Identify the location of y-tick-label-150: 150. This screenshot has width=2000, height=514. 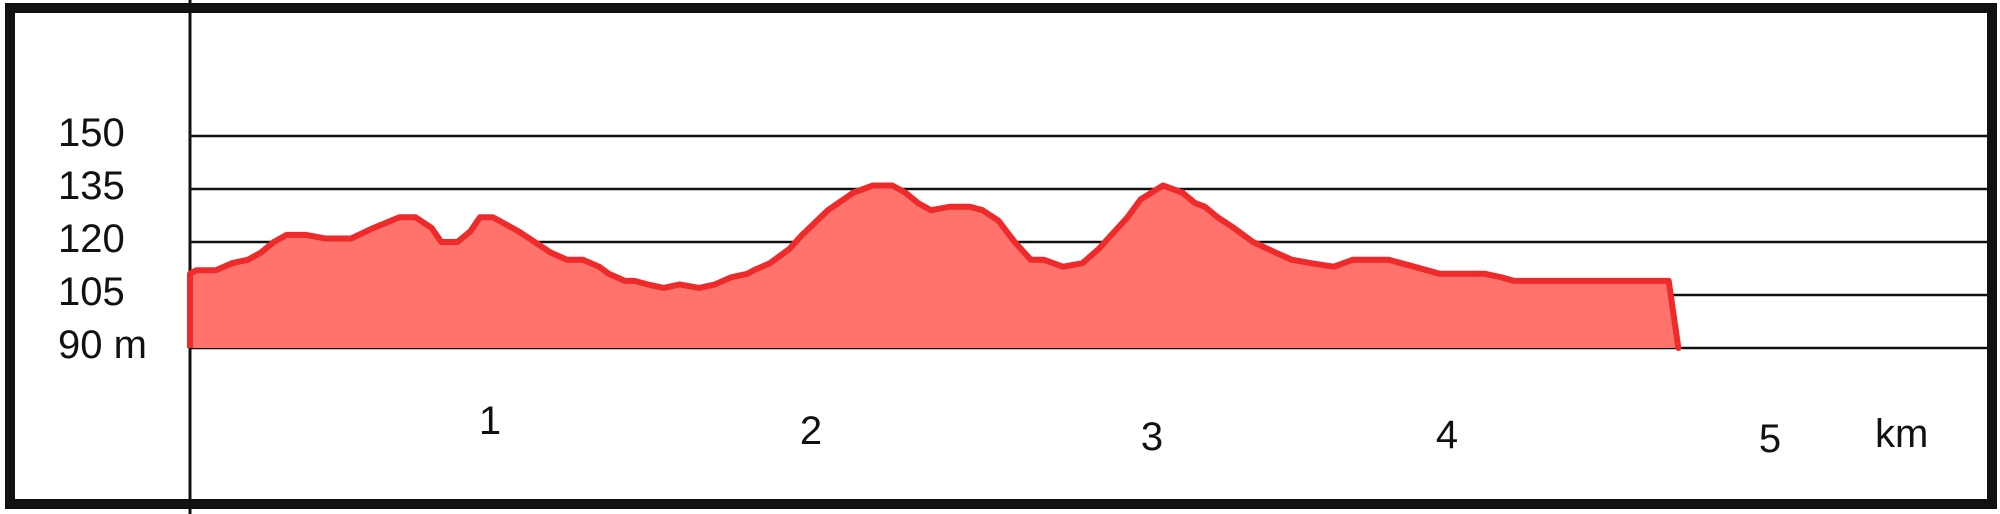
(91, 133).